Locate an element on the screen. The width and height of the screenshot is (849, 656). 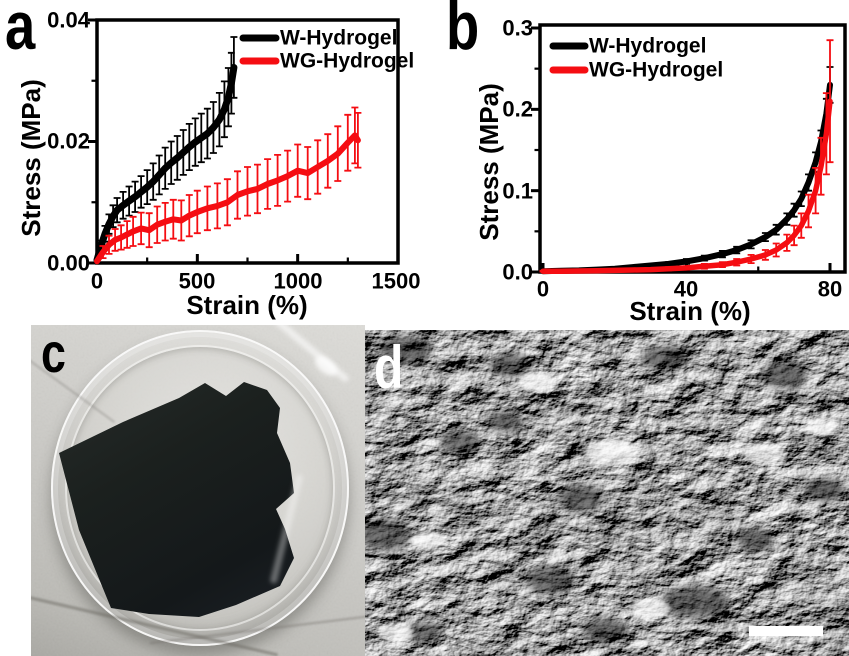
a-xtick-label: 500 is located at coordinates (197, 281).